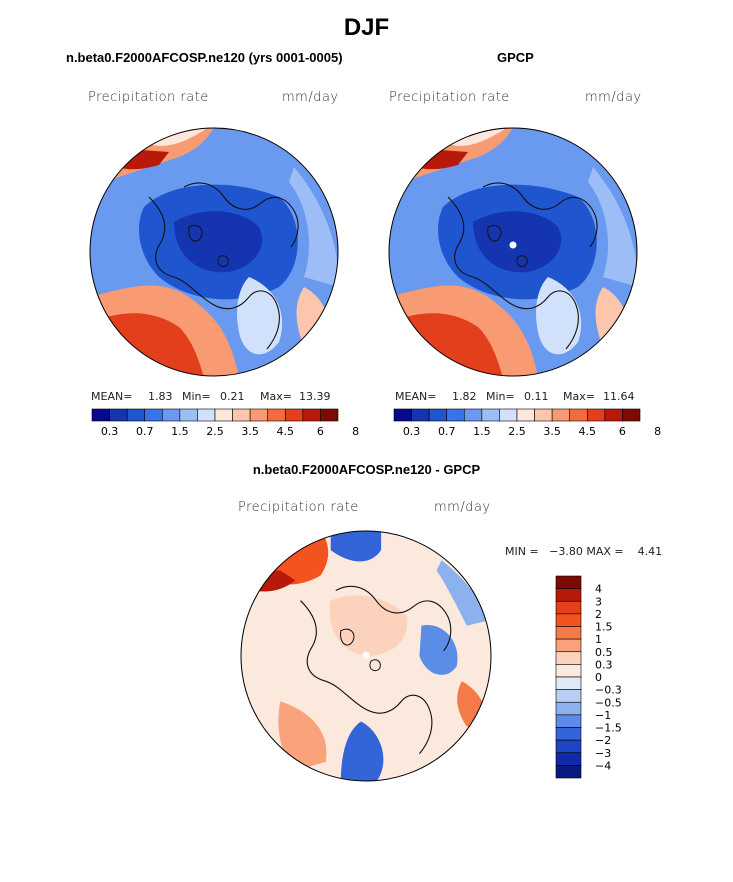 The width and height of the screenshot is (733, 882). Describe the element at coordinates (608, 702) in the screenshot. I see `panel-3-colorbar-tick-label: −0.5` at that location.